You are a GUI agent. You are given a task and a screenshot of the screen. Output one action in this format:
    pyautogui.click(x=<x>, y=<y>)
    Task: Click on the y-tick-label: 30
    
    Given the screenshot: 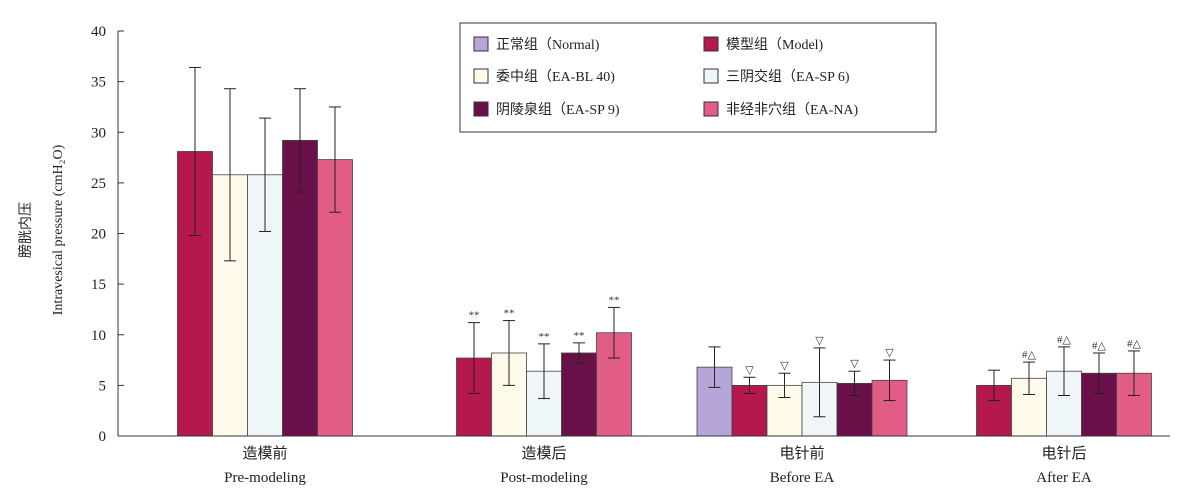 What is the action you would take?
    pyautogui.click(x=98, y=133)
    